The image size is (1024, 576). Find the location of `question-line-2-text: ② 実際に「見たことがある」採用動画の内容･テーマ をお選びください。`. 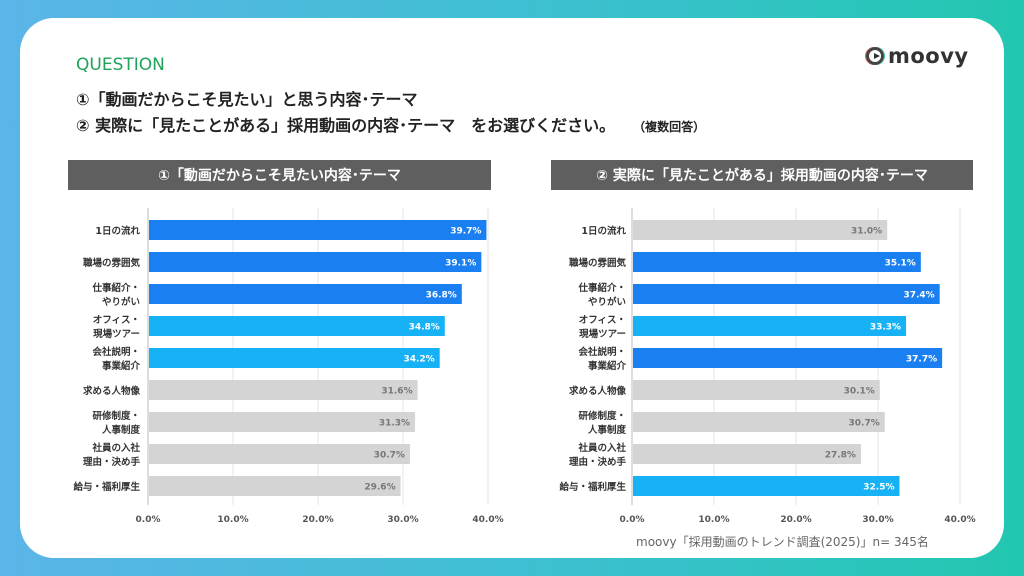

question-line-2-text: ② 実際に「見たことがある」採用動画の内容･テーマ をお選びください。 is located at coordinates (346, 125).